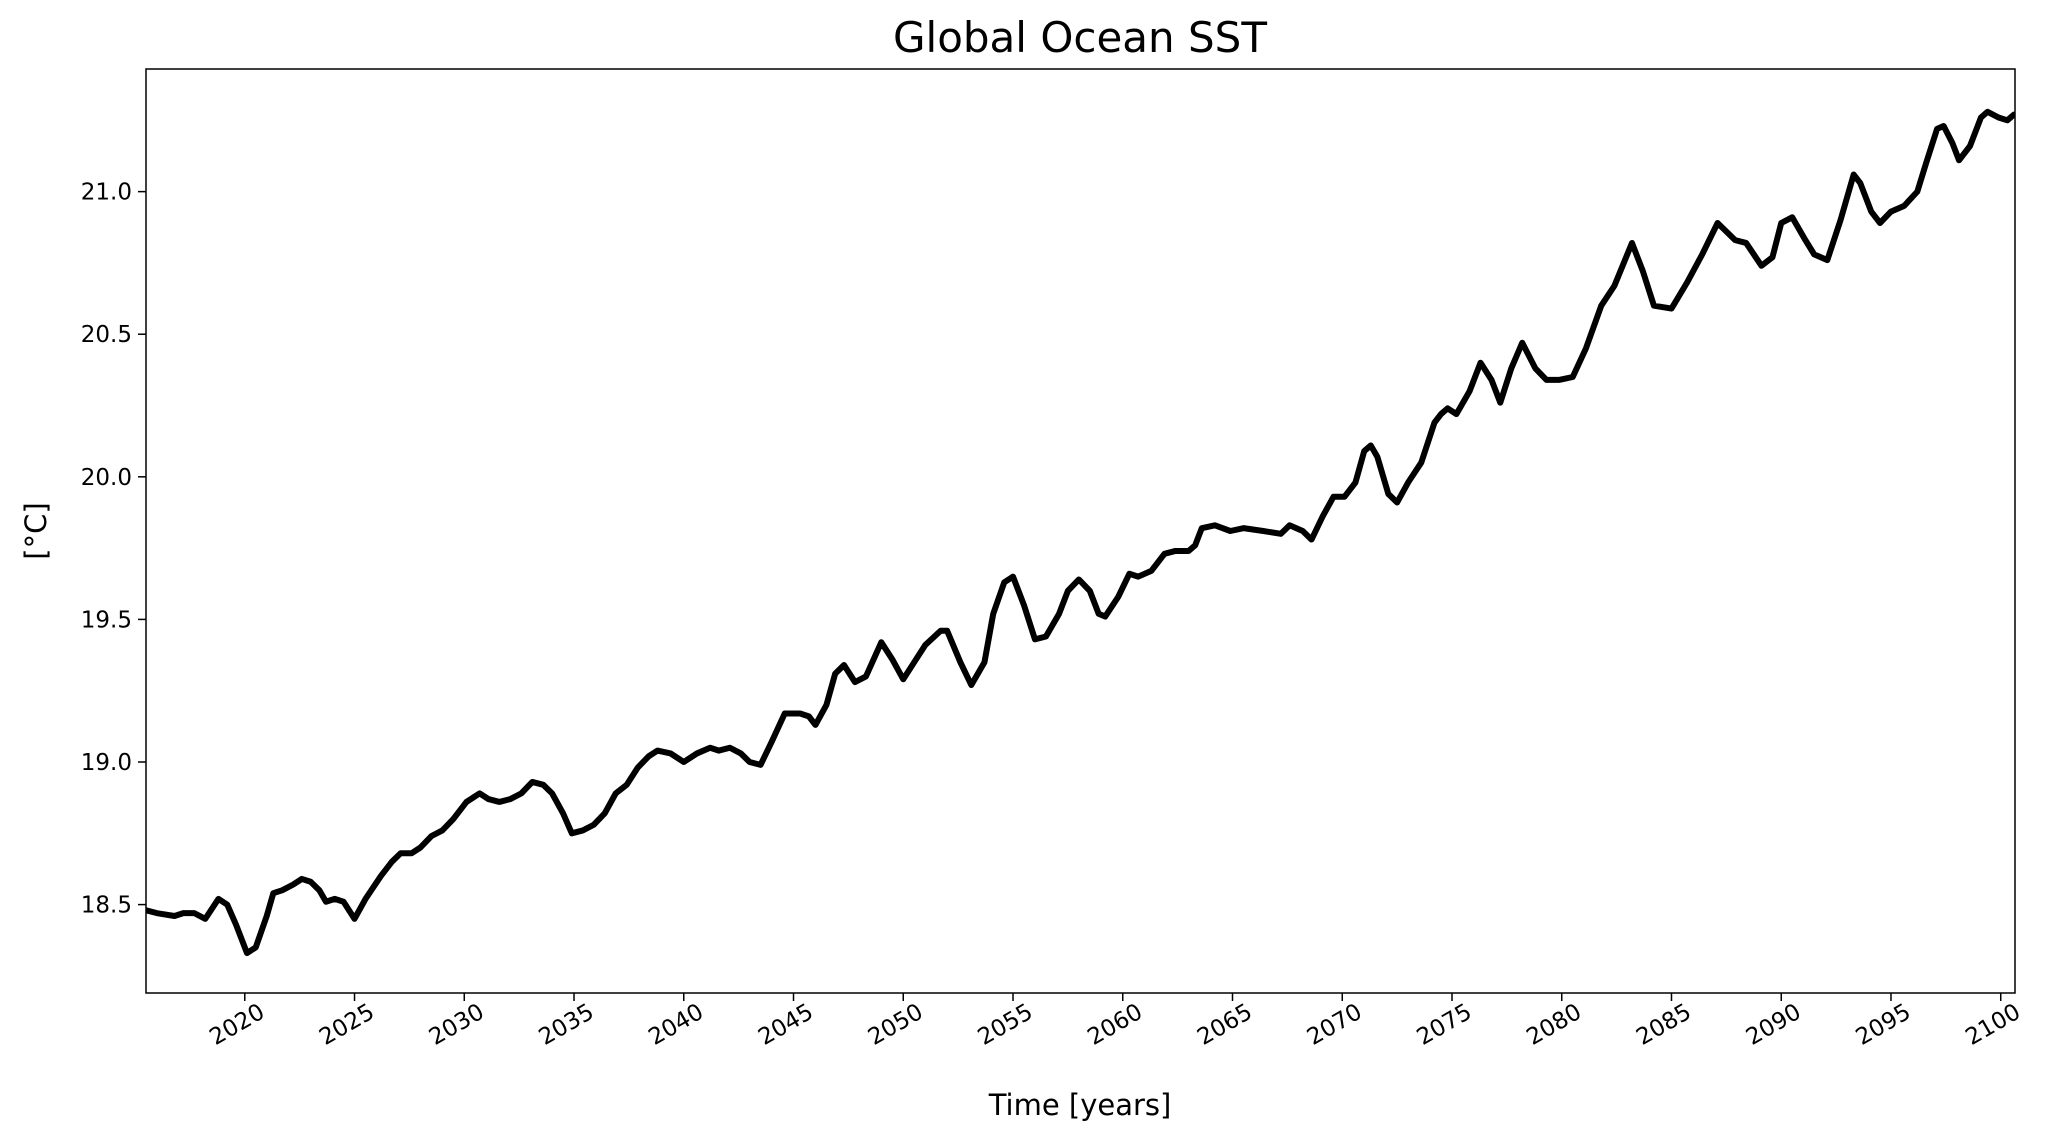  What do you see at coordinates (36, 530) in the screenshot?
I see `y-axis-label: [°C]` at bounding box center [36, 530].